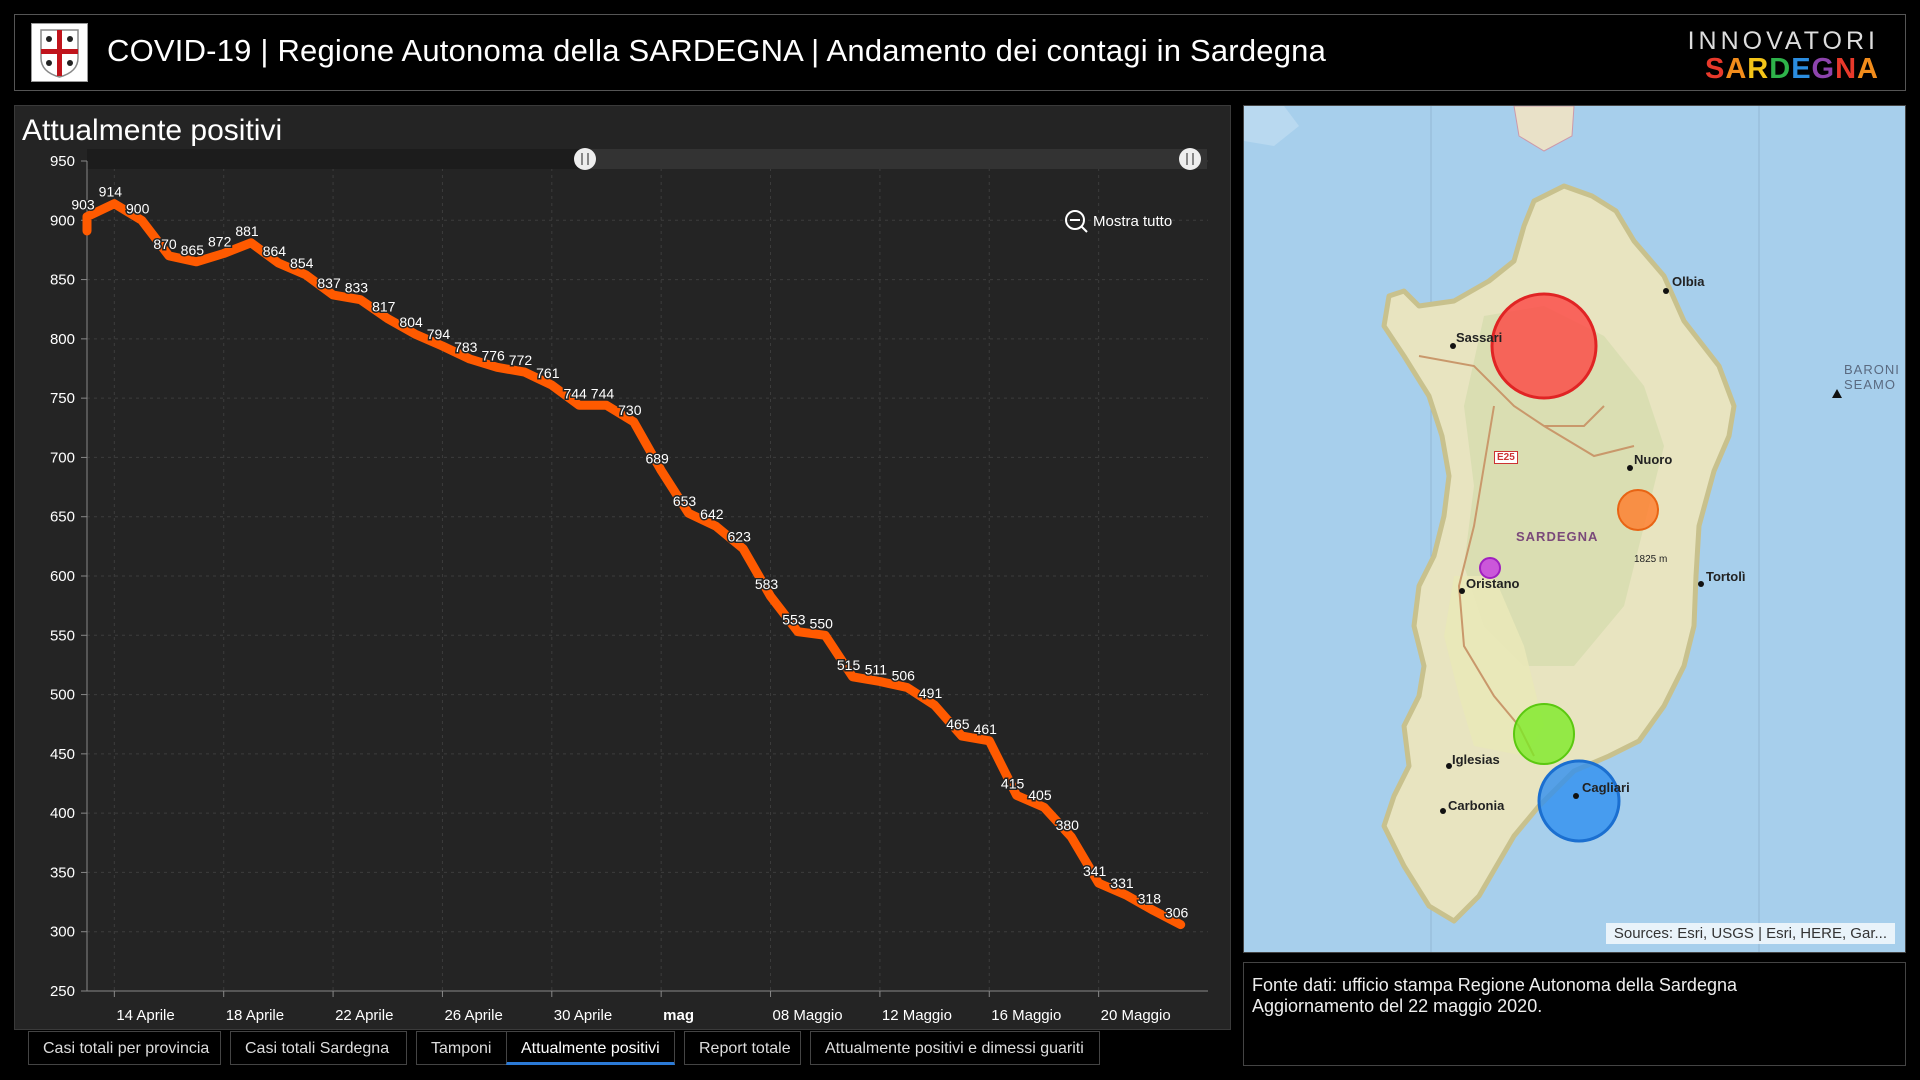 The image size is (1920, 1080). I want to click on map-label-baroni: BARONI, so click(1872, 369).